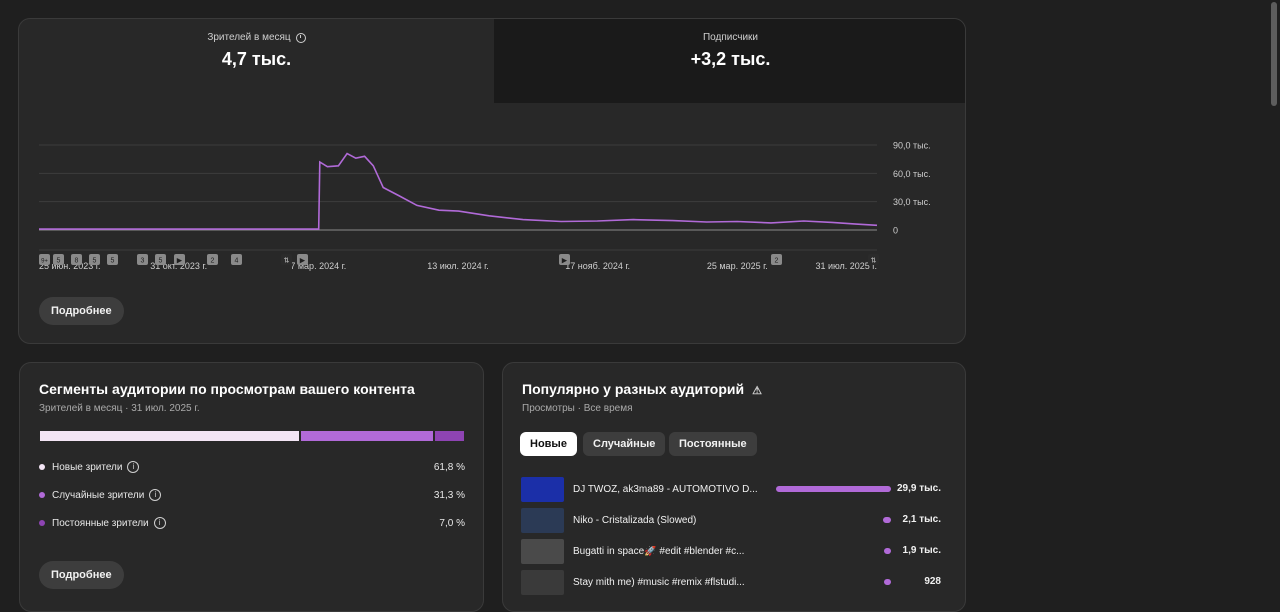  I want to click on monthly-viewers-label: Зрителей в месяц, so click(249, 37).